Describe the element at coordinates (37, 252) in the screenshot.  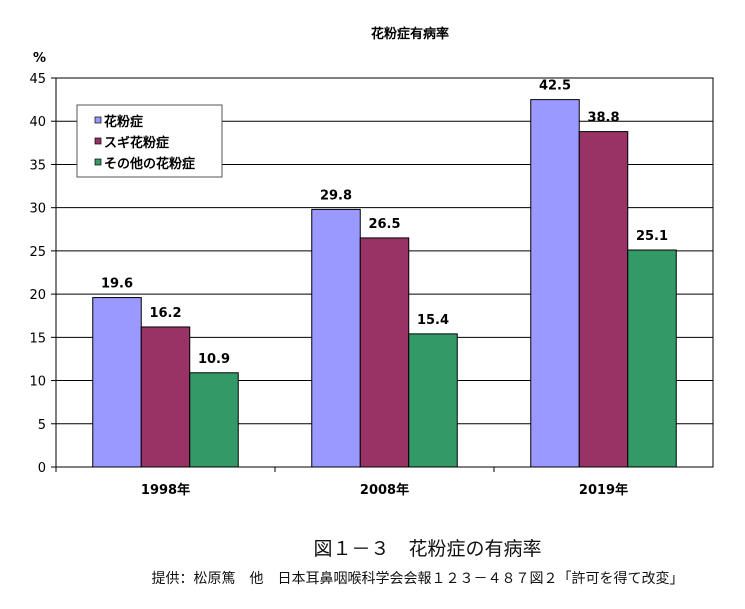
I see `y-tick-label: 25` at that location.